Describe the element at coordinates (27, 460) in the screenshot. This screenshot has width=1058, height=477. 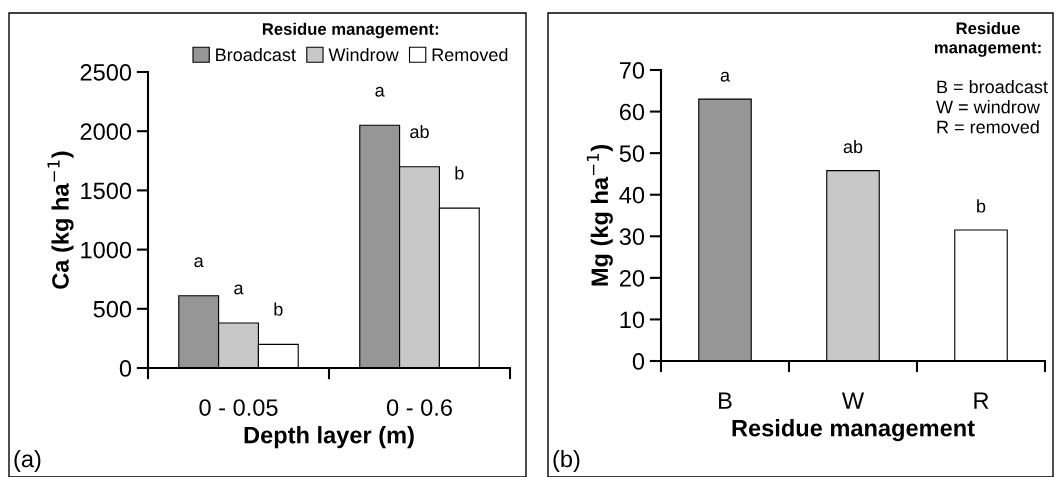
I see `text: (a)` at that location.